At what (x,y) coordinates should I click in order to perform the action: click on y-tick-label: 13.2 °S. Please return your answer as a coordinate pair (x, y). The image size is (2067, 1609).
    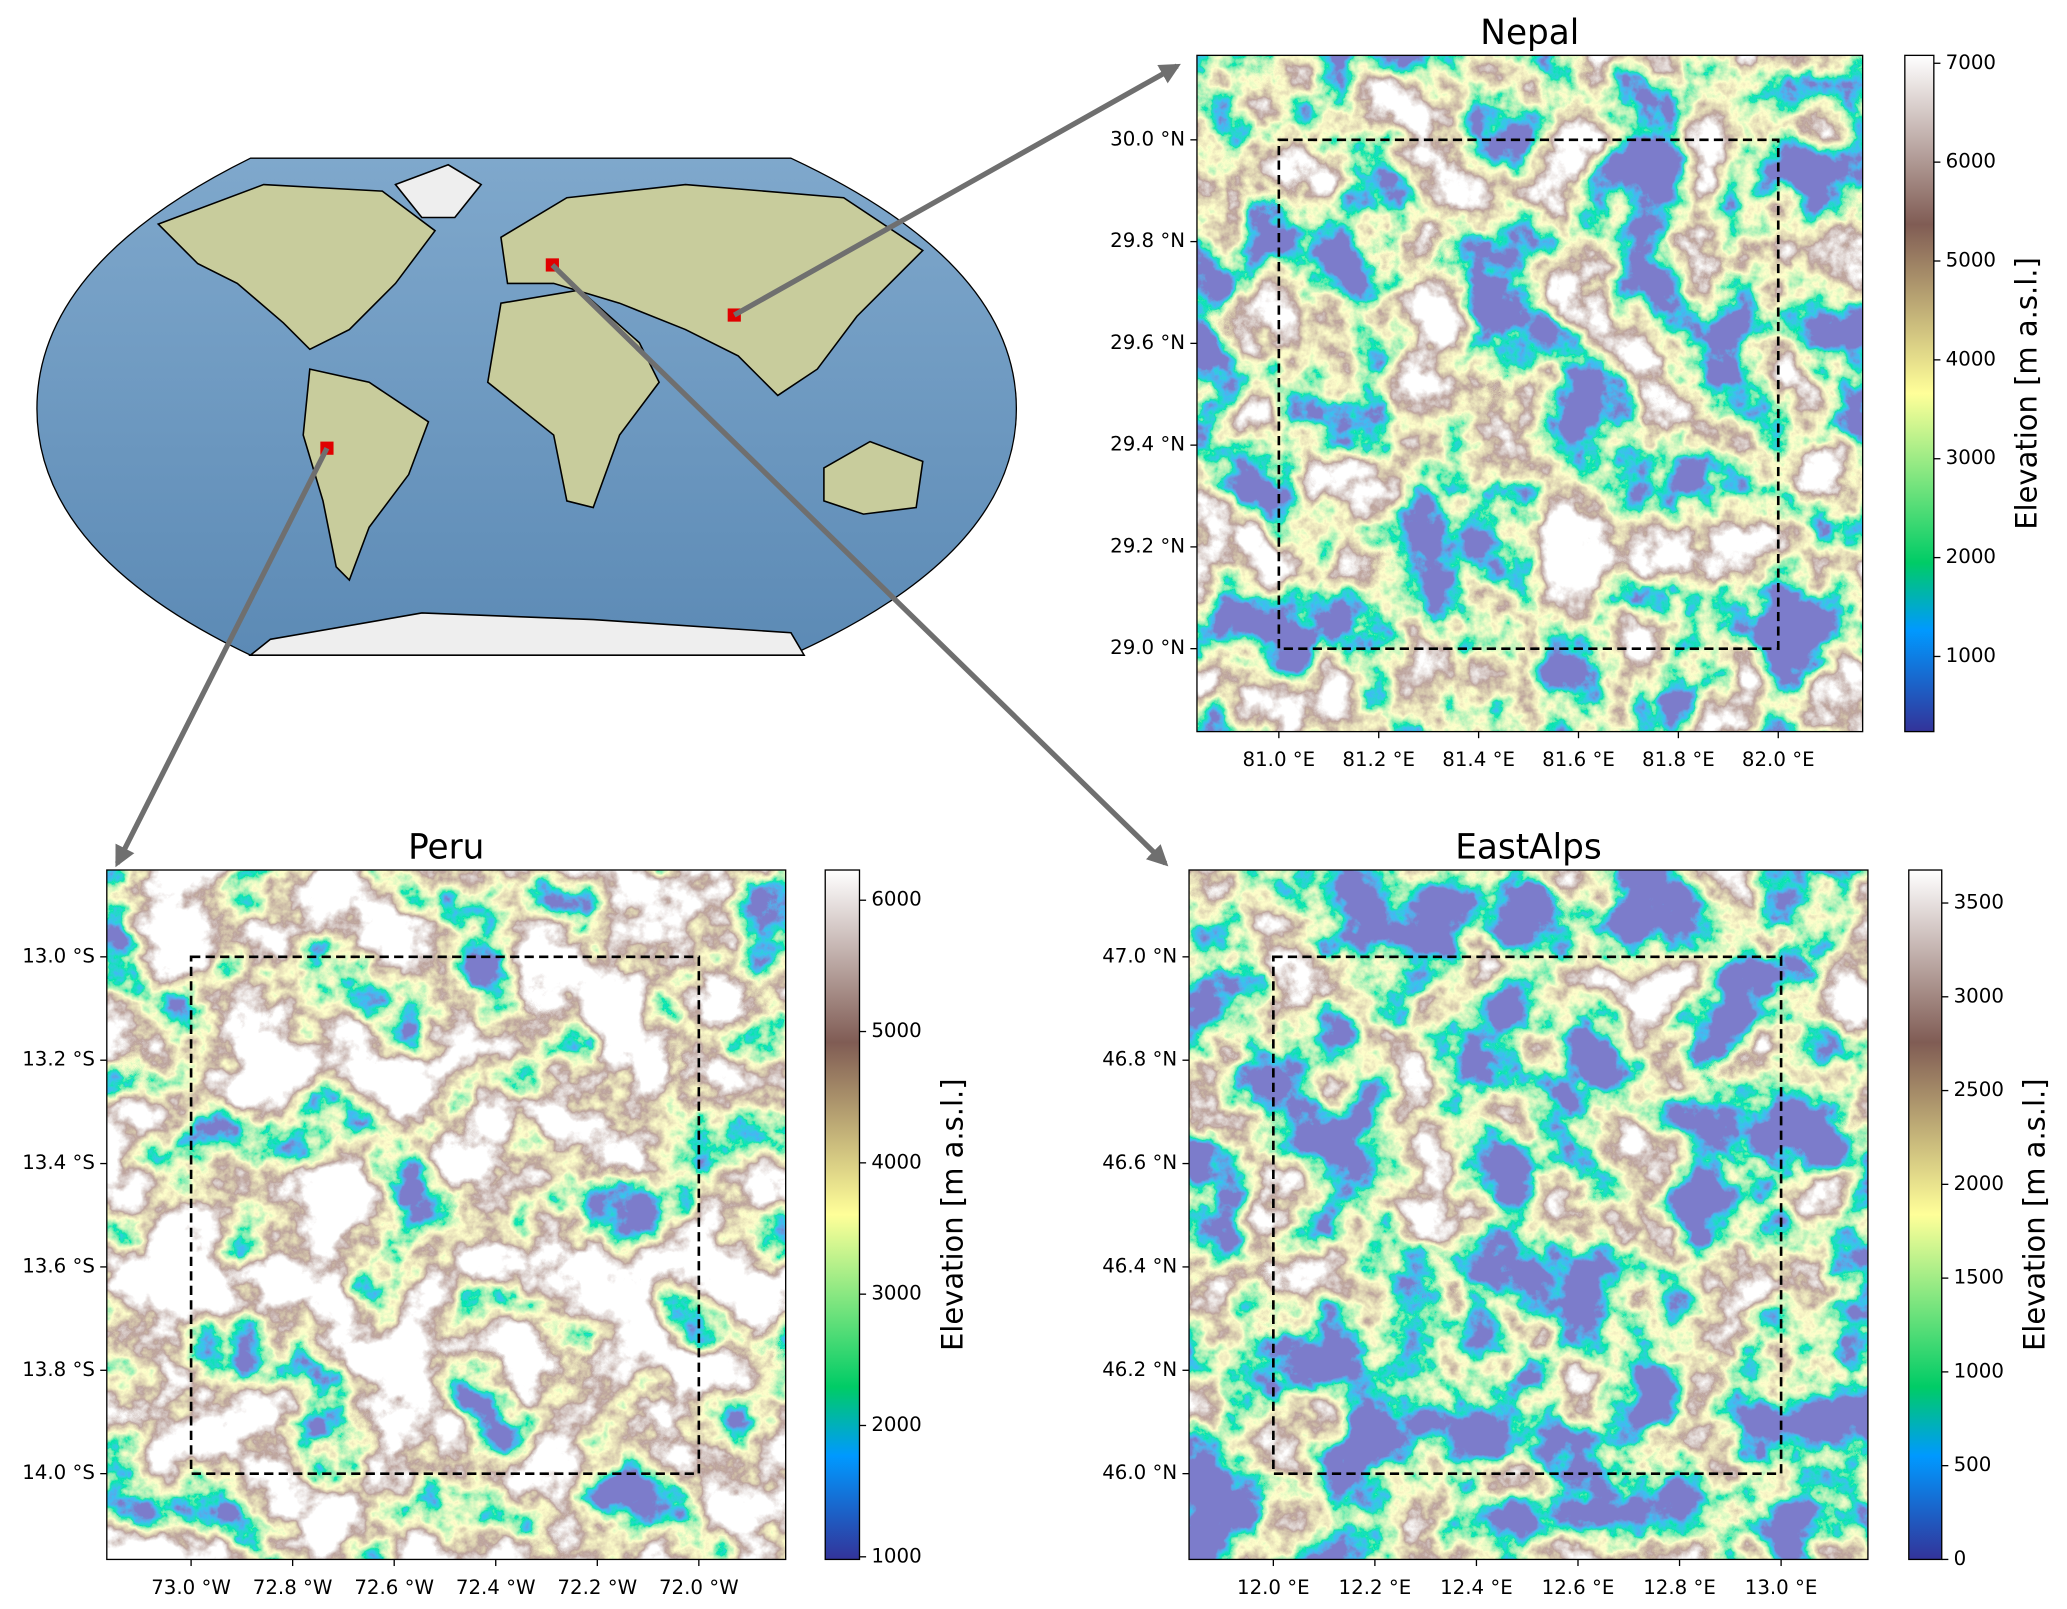
    Looking at the image, I should click on (58, 1059).